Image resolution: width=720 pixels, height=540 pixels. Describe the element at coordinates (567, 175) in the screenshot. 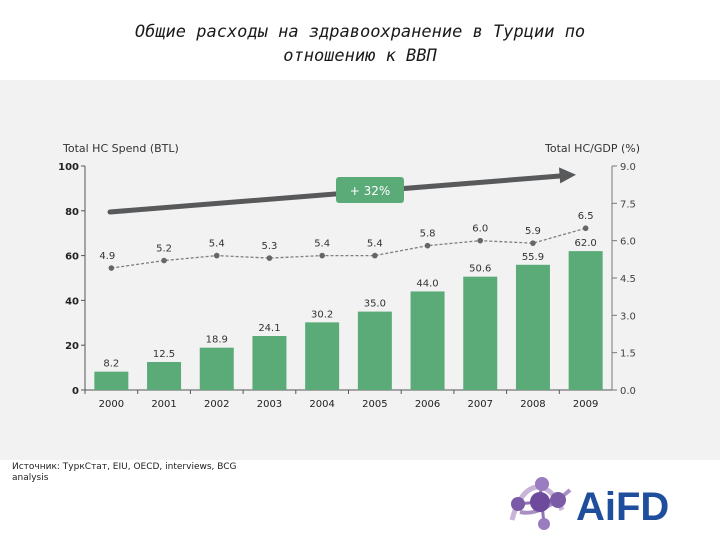

I see `trend-arrow-head` at that location.